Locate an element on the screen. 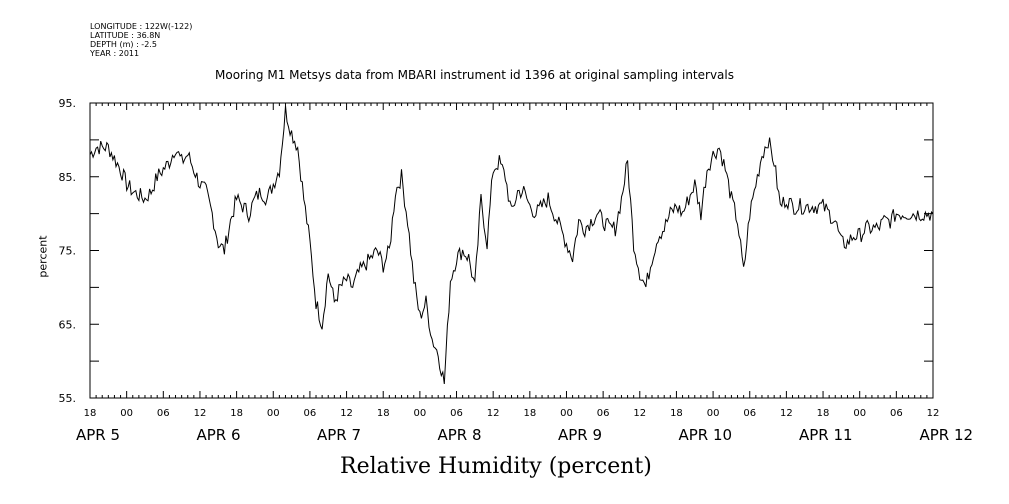  latitude-text: LATITUDE : 36.8N is located at coordinates (125, 35).